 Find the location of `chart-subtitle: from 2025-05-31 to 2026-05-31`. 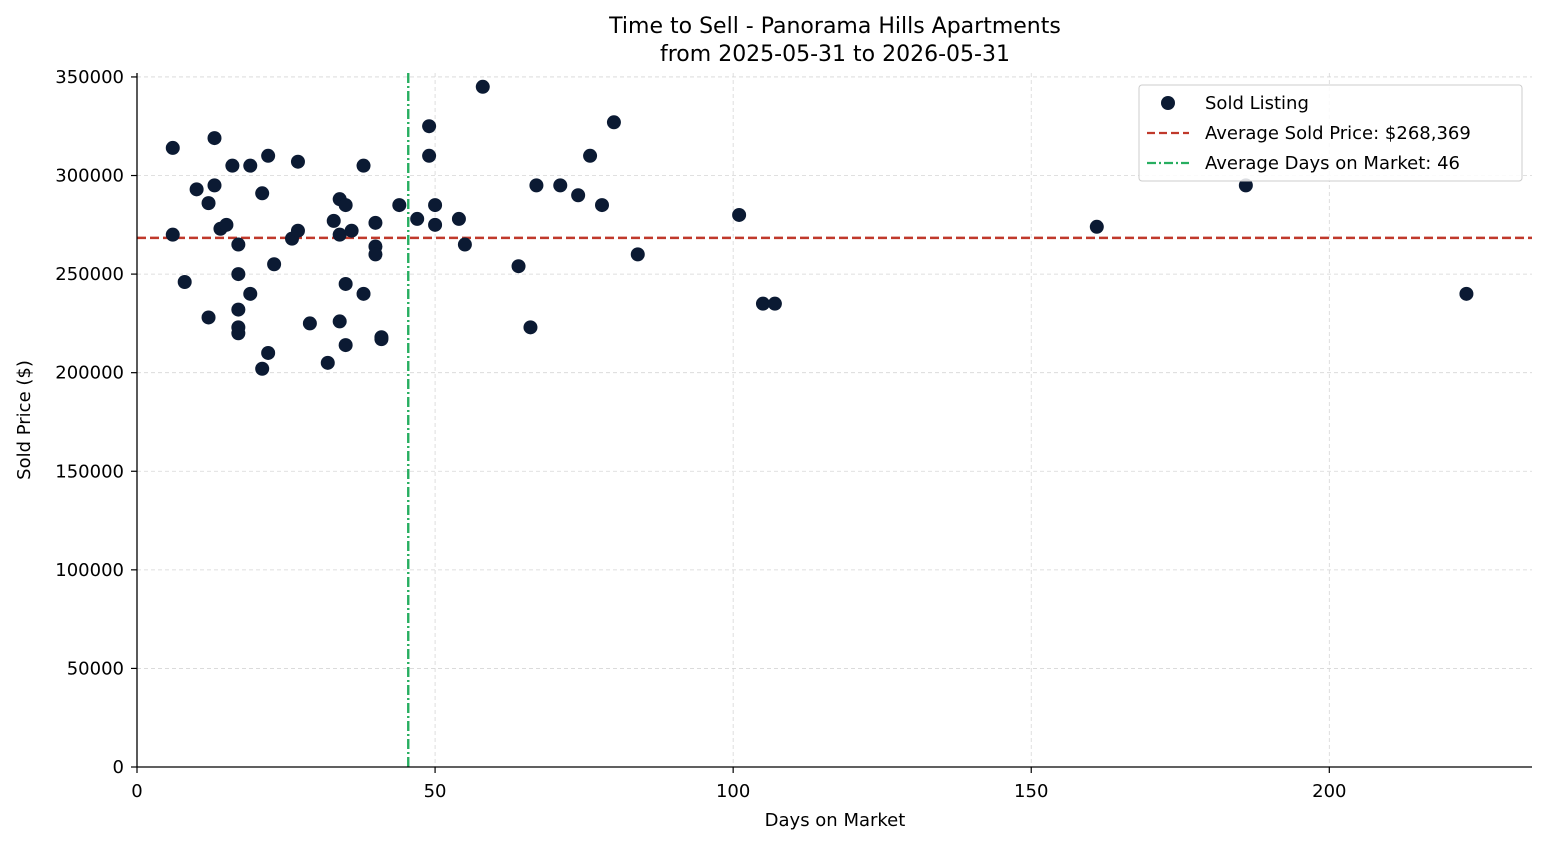

chart-subtitle: from 2025-05-31 to 2026-05-31 is located at coordinates (835, 54).